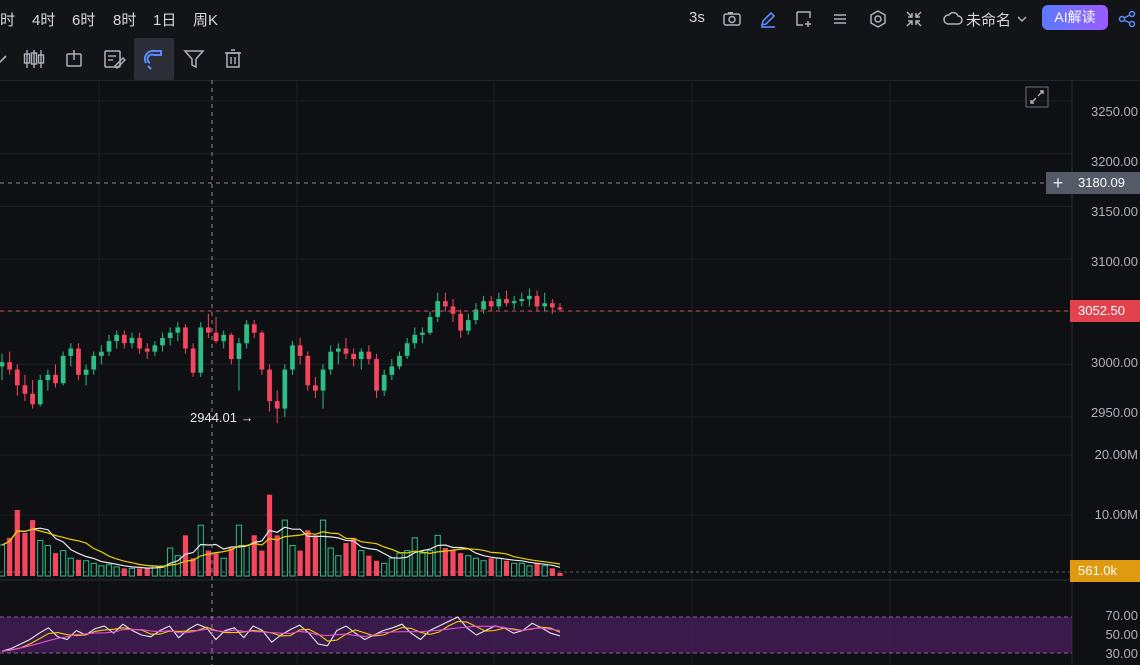 The height and width of the screenshot is (665, 1140). I want to click on timeframe-6h: 6时, so click(84, 20).